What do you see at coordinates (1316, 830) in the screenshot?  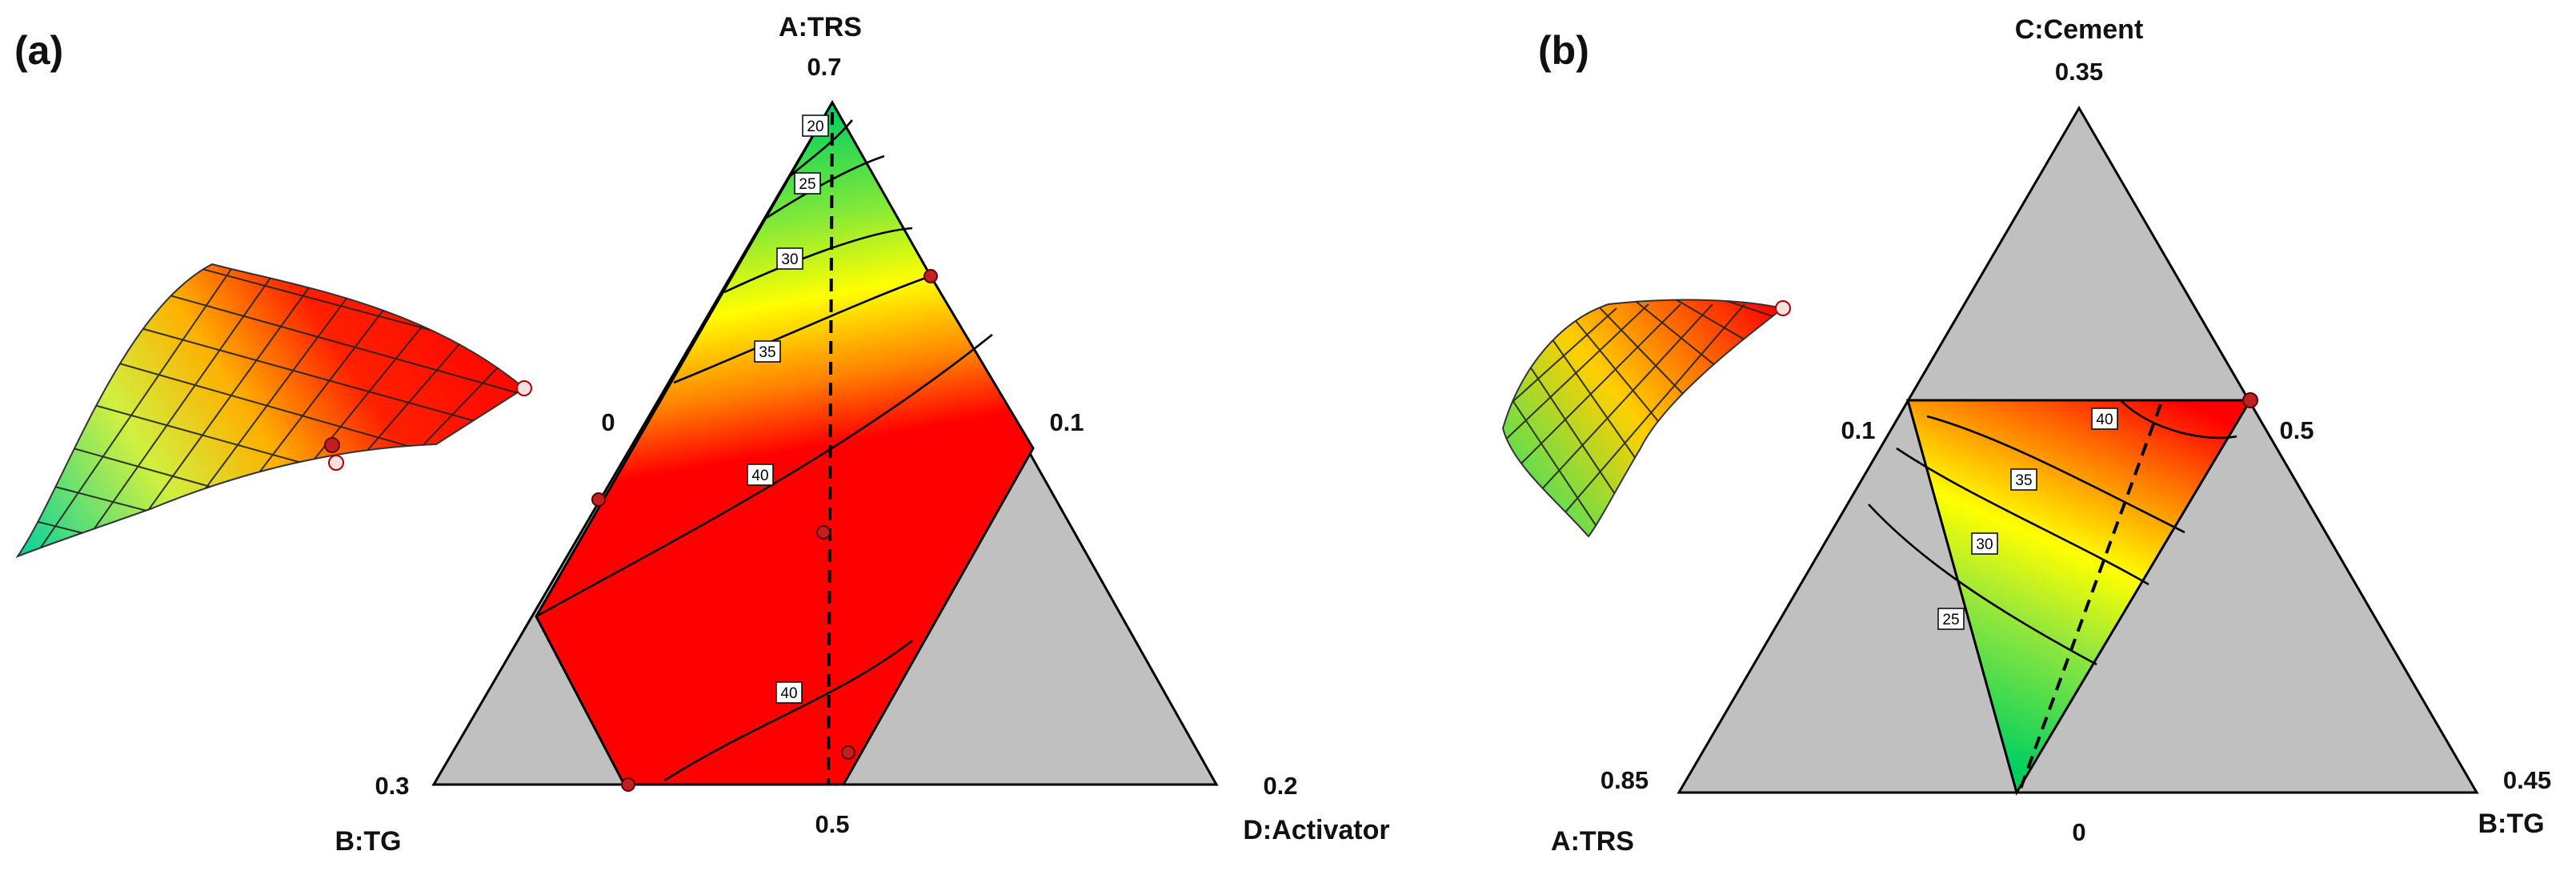 I see `axis-label-right-a: D:Activator` at bounding box center [1316, 830].